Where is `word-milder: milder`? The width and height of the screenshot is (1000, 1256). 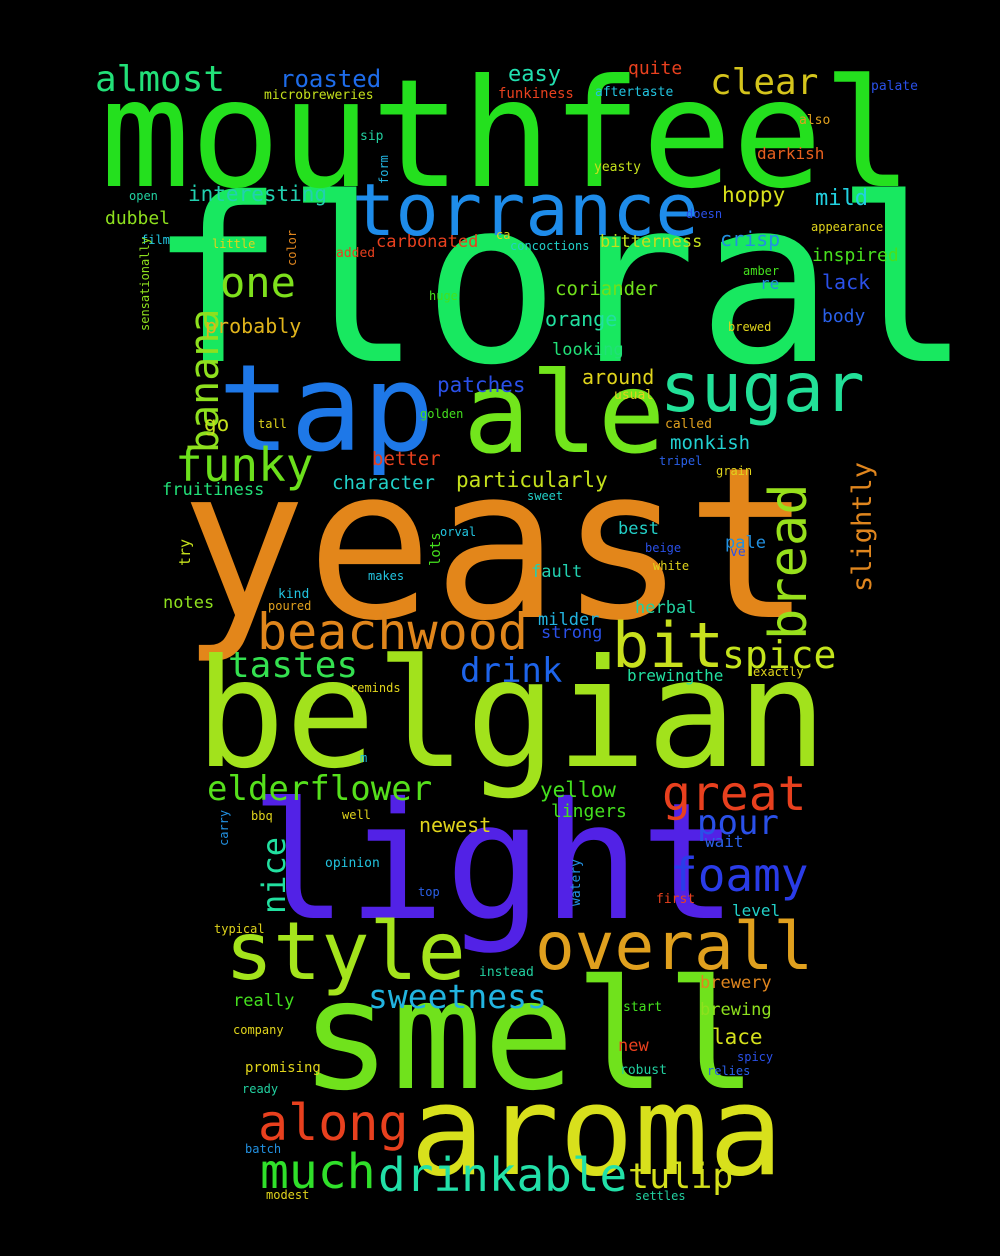 word-milder: milder is located at coordinates (569, 620).